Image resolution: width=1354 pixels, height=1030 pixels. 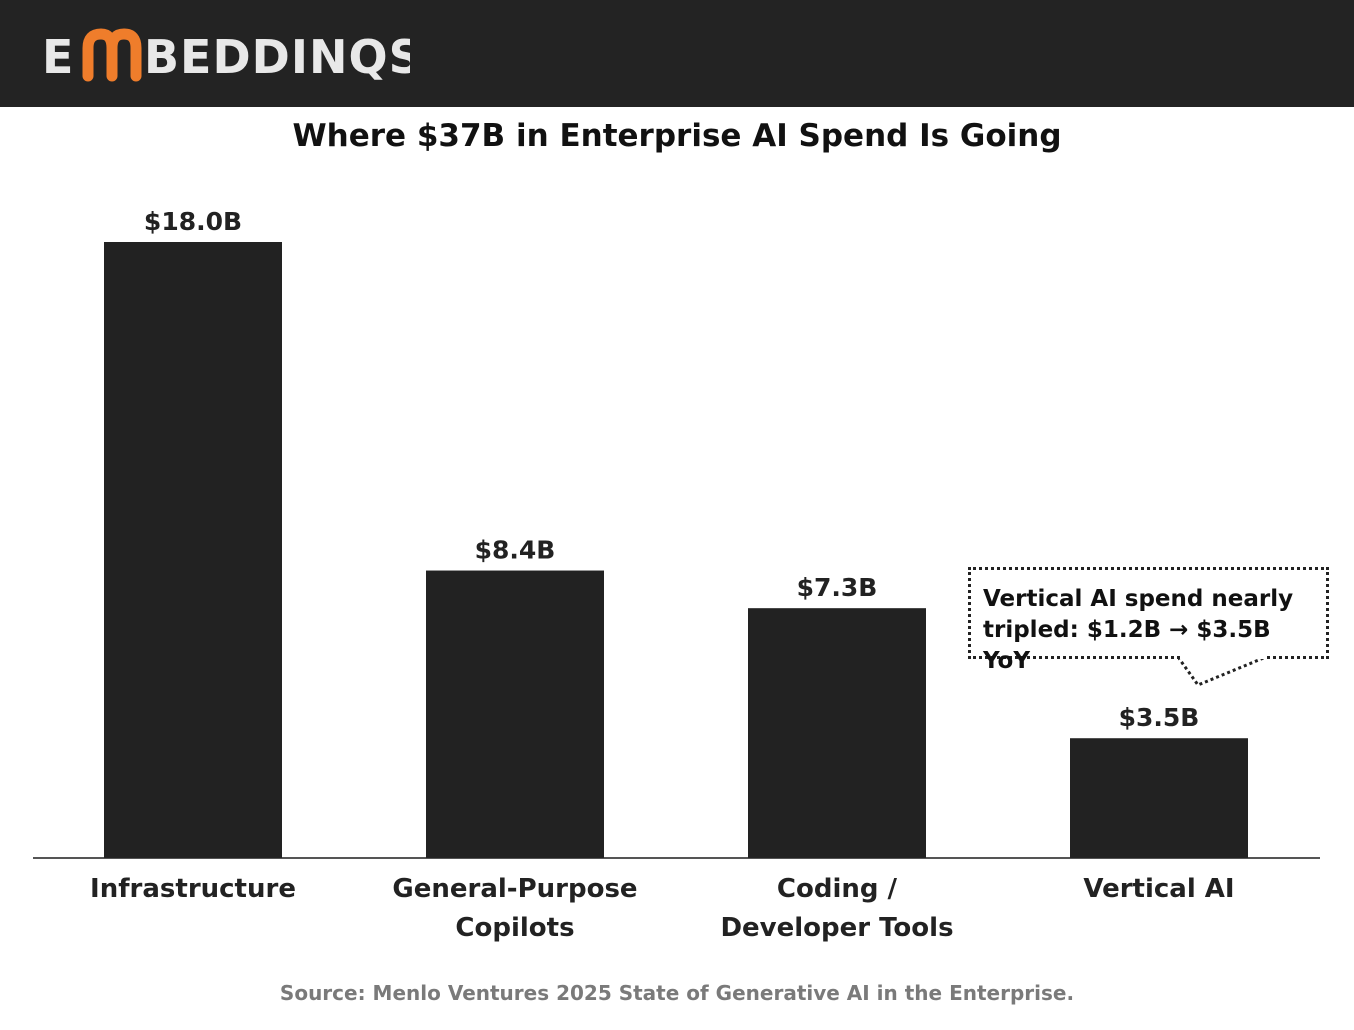 What do you see at coordinates (514, 928) in the screenshot?
I see `category-label-1-1: Copilots` at bounding box center [514, 928].